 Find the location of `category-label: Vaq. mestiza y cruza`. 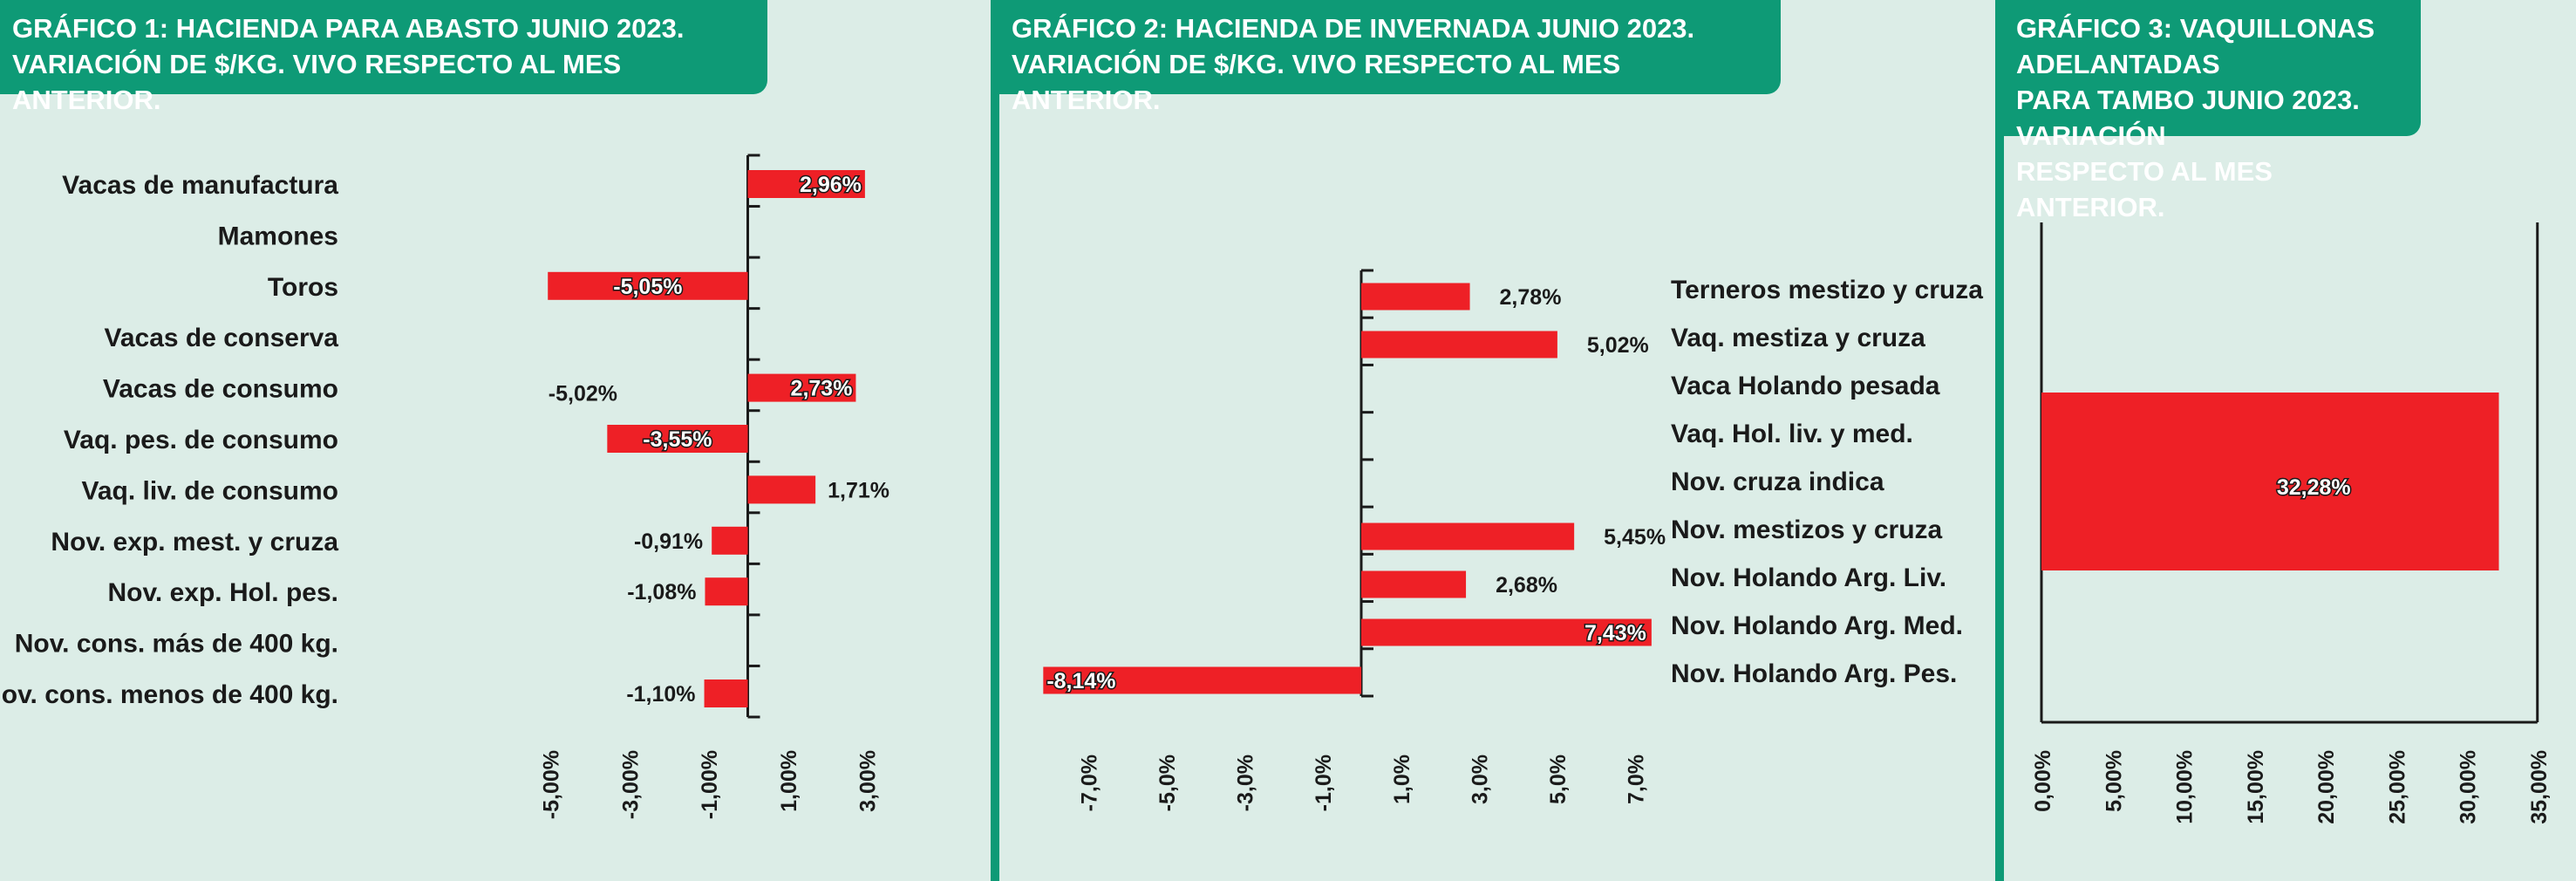

category-label: Vaq. mestiza y cruza is located at coordinates (1798, 338).